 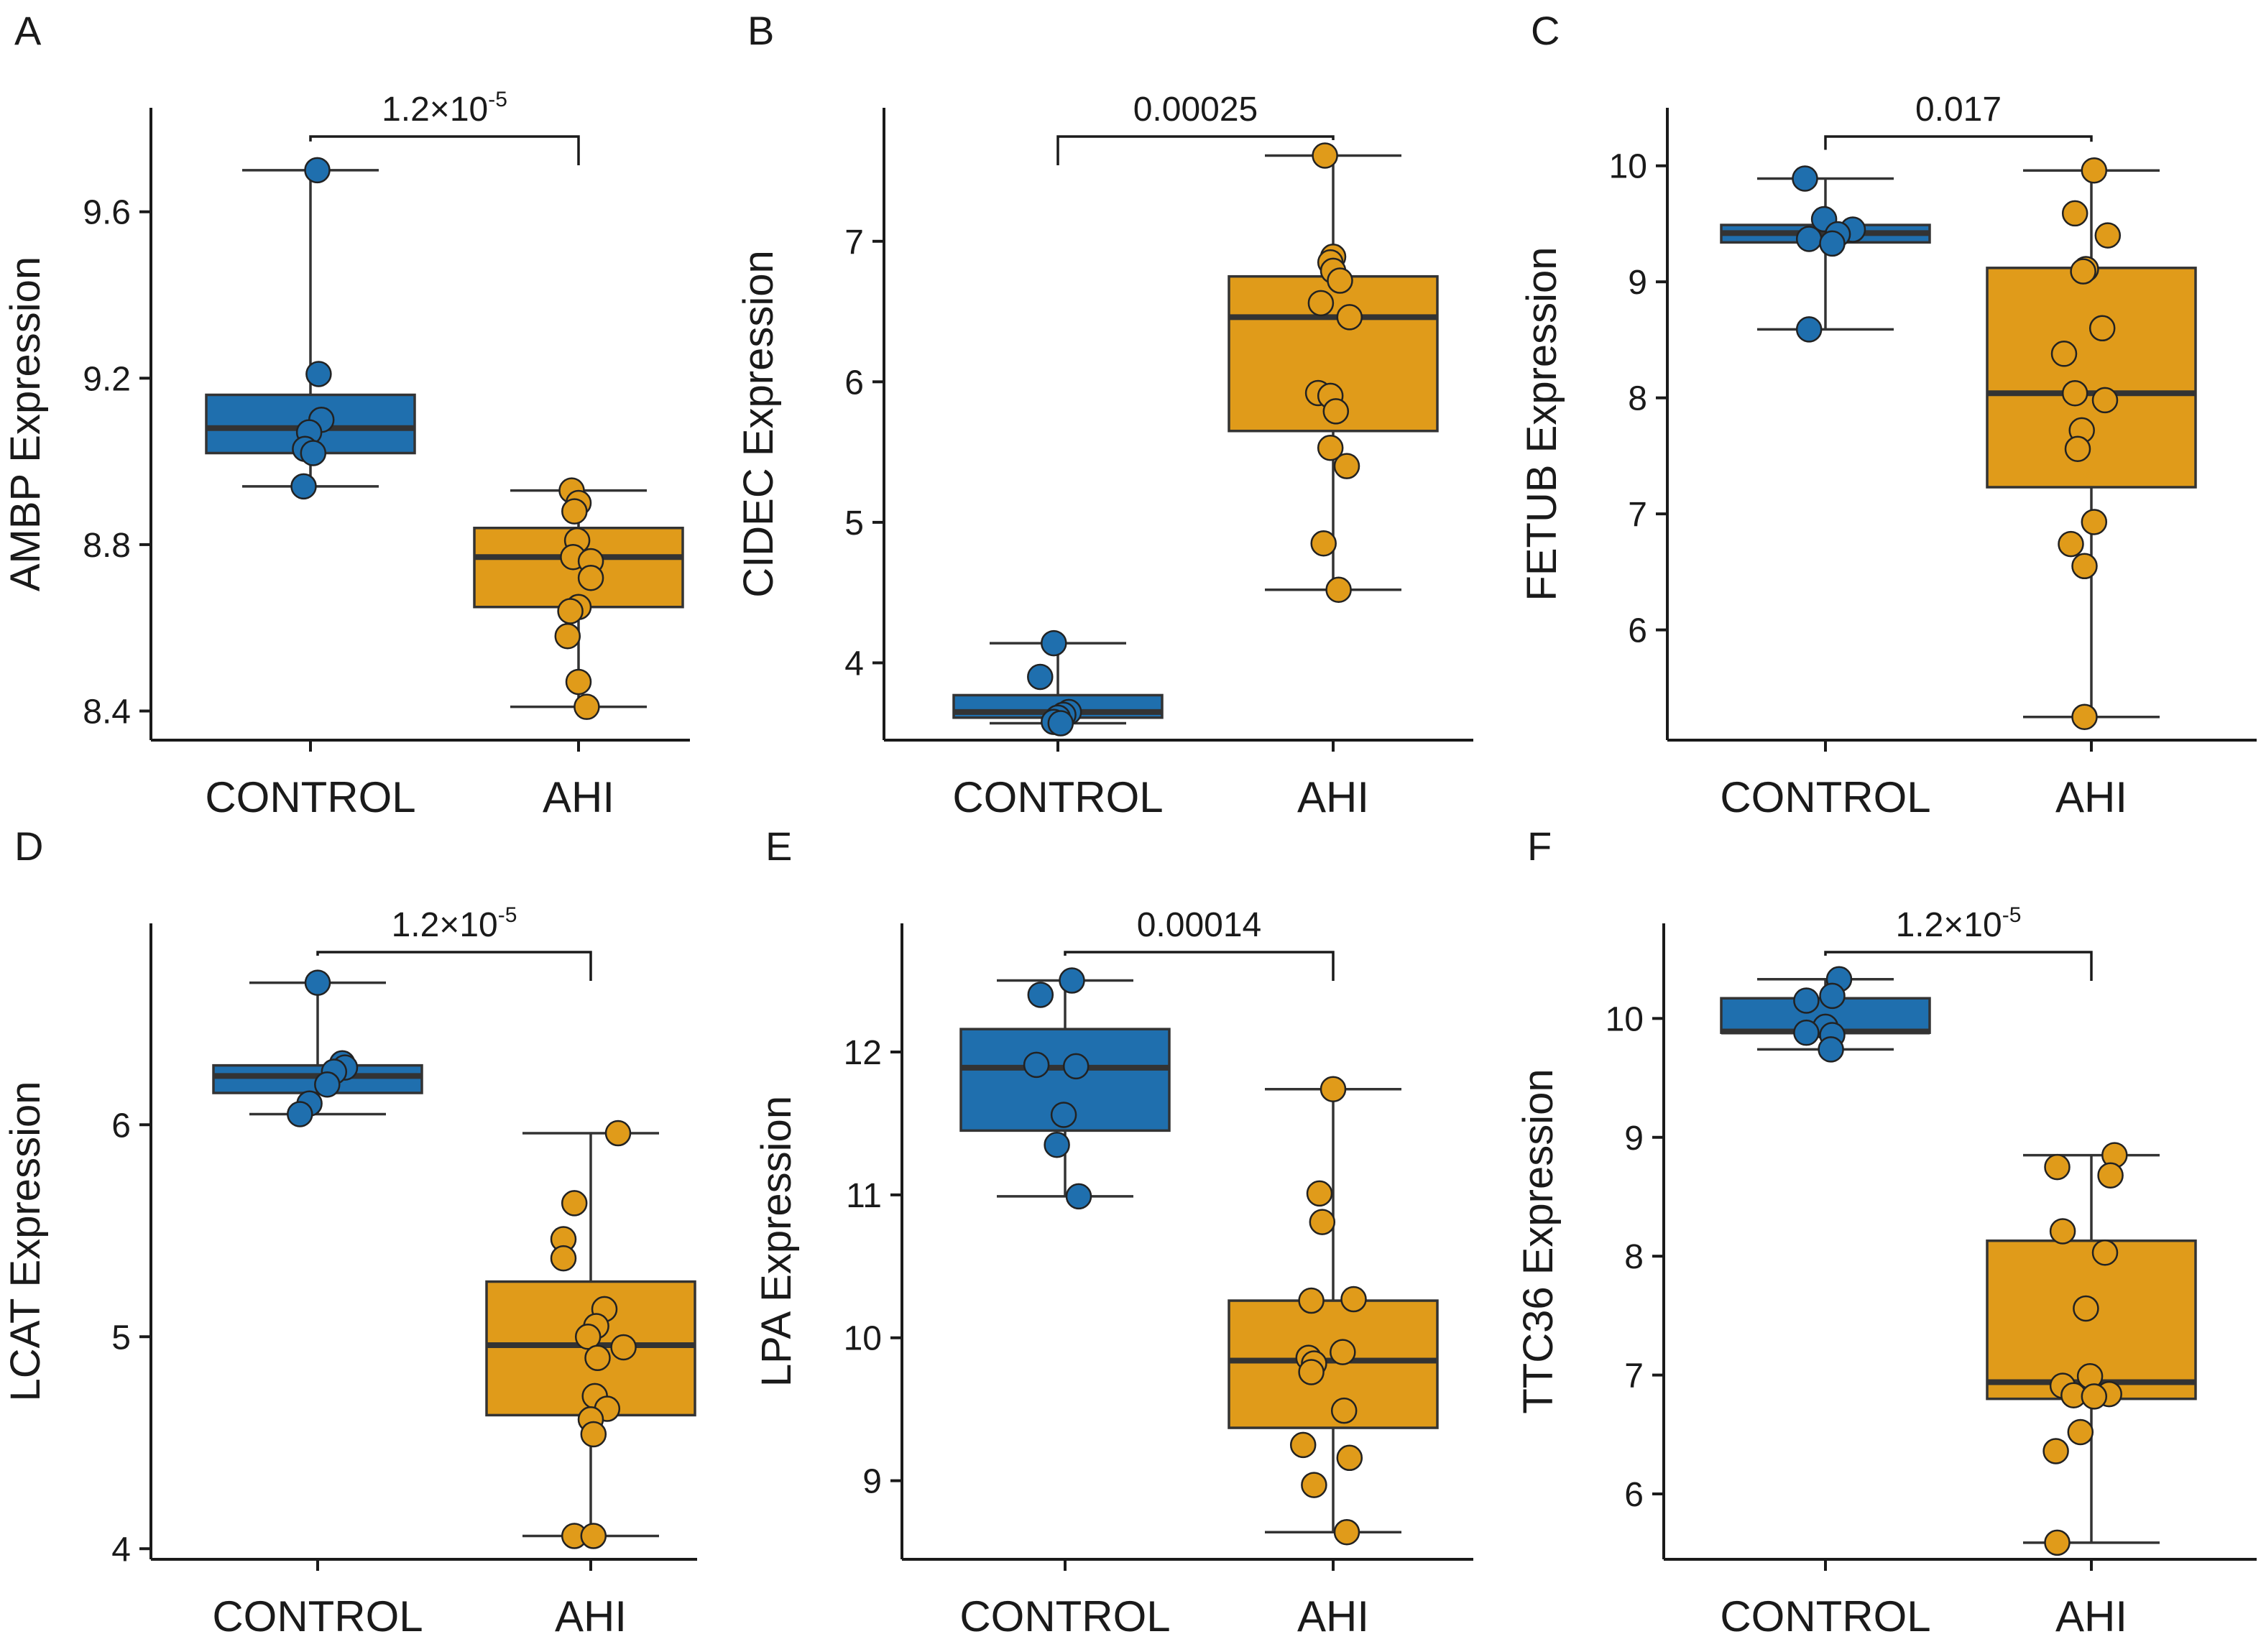 I want to click on y-axis-title: CIDEC Expression, so click(x=758, y=423).